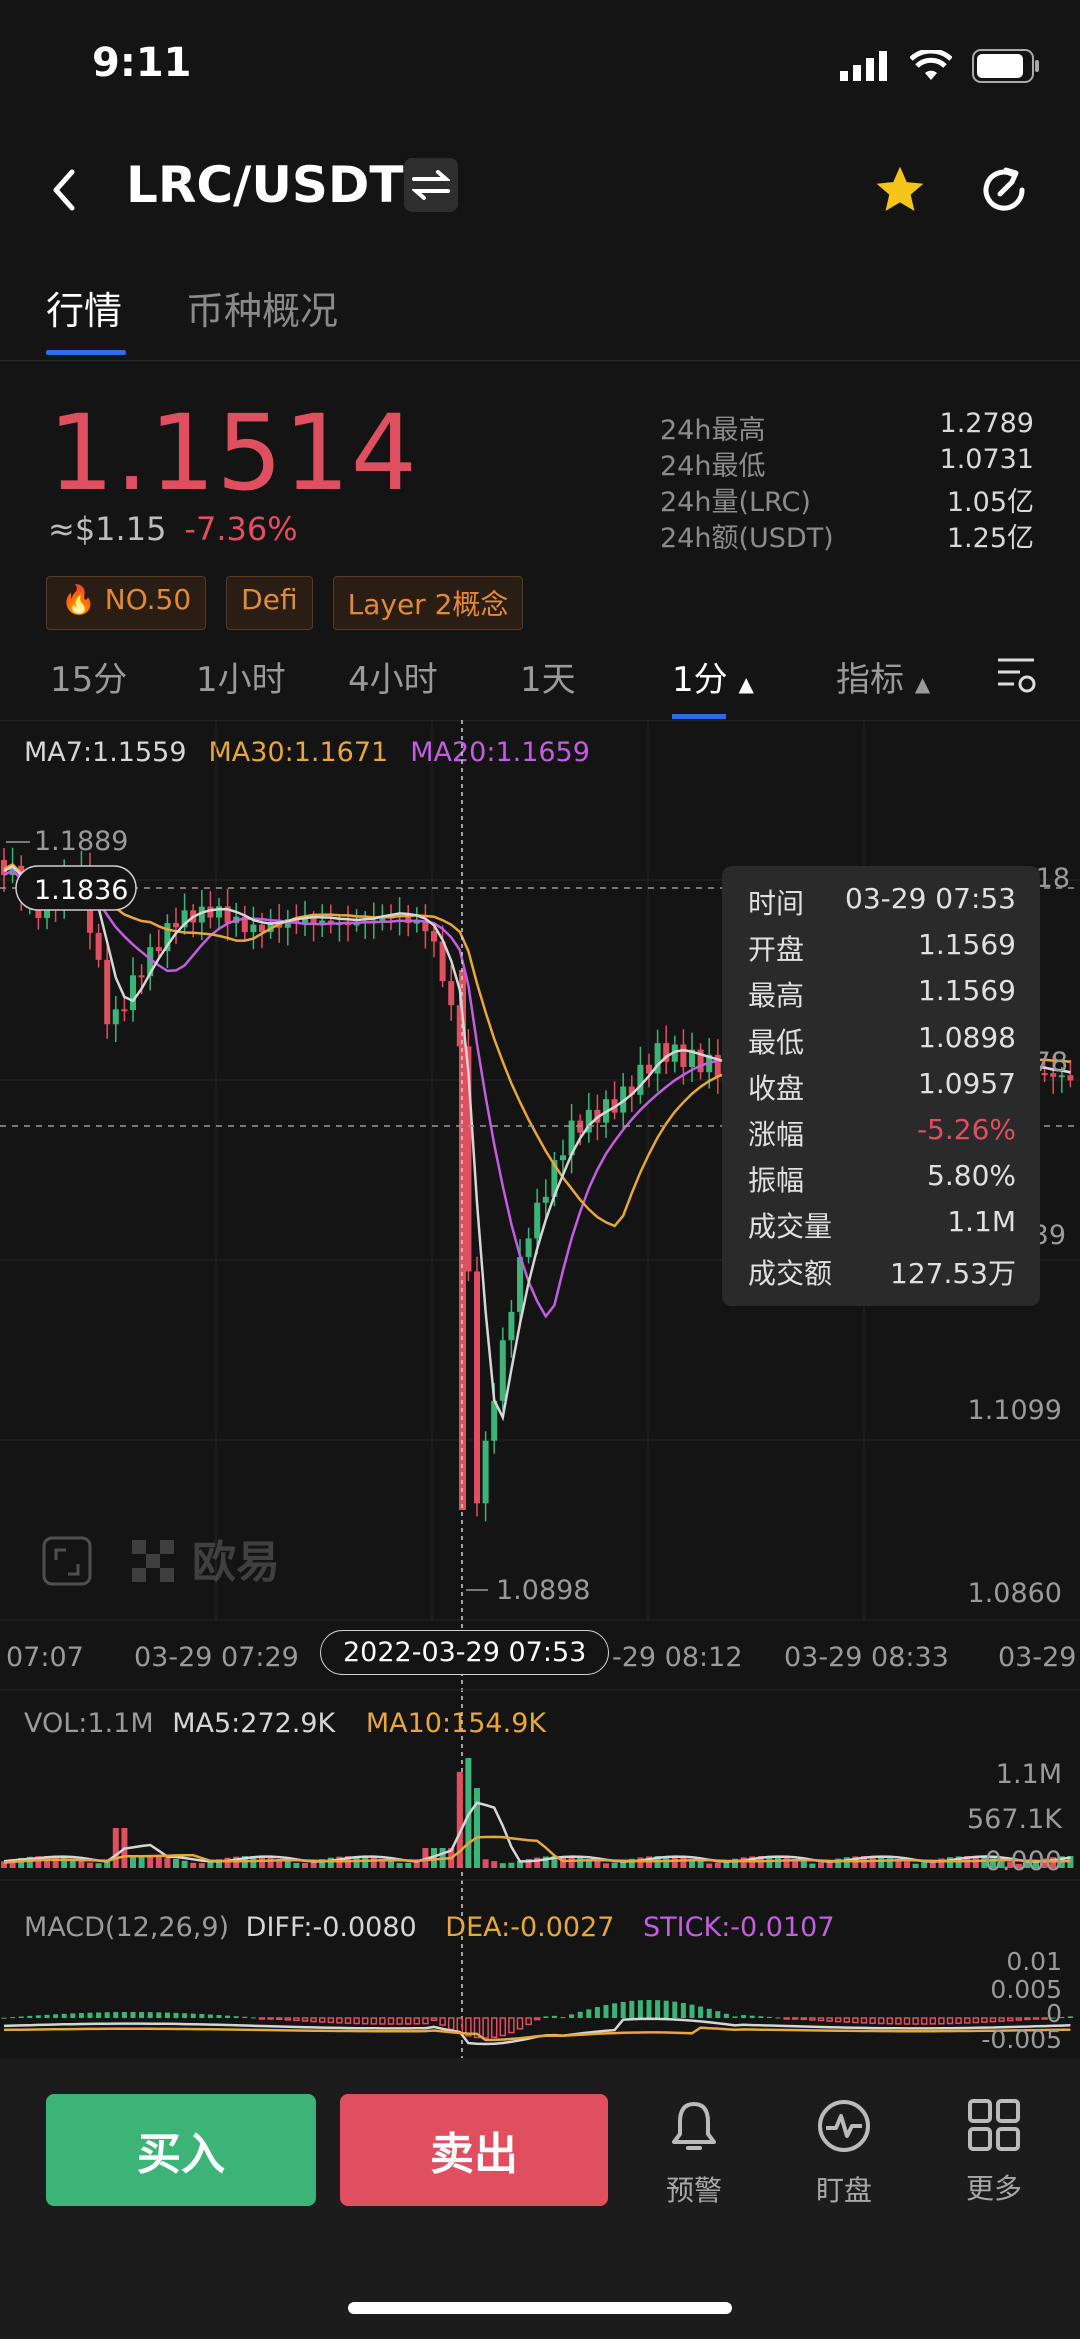 The width and height of the screenshot is (1080, 2339). I want to click on tab-market: 行情, so click(84, 311).